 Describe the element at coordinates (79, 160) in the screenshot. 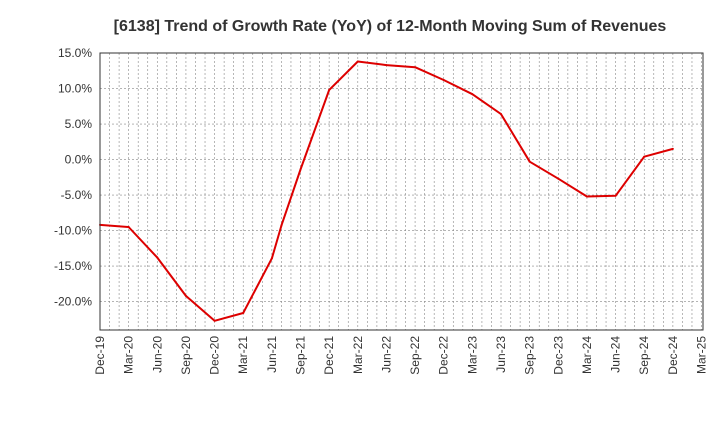

I see `y-tick-label: 0.0%` at that location.